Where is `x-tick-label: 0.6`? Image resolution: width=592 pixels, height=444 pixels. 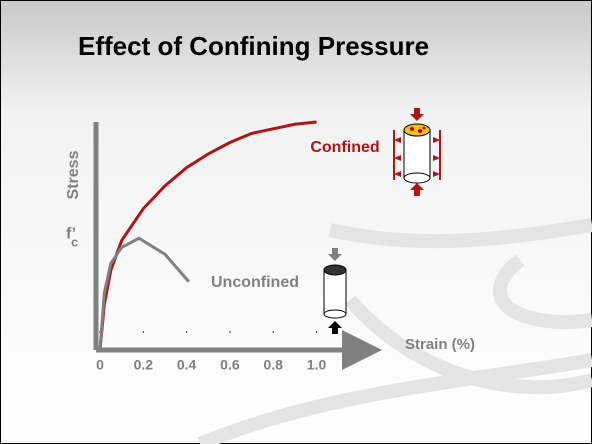 x-tick-label: 0.6 is located at coordinates (230, 365).